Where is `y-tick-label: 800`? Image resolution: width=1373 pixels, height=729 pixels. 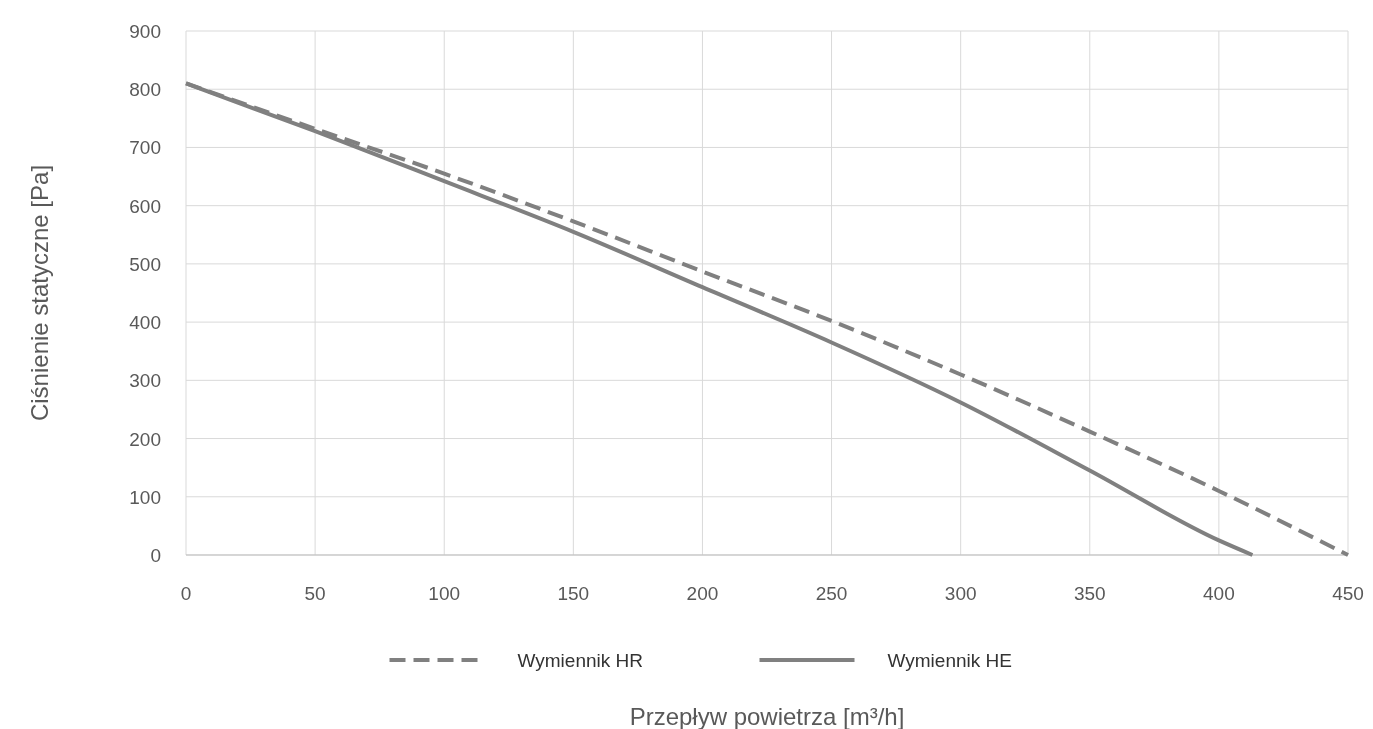 y-tick-label: 800 is located at coordinates (145, 90).